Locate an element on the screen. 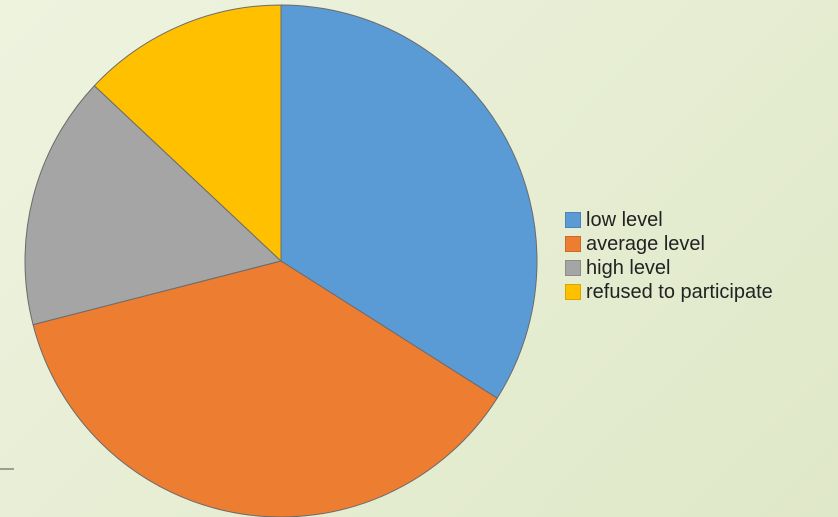 The height and width of the screenshot is (517, 838). legend-label-high-level: high level is located at coordinates (628, 268).